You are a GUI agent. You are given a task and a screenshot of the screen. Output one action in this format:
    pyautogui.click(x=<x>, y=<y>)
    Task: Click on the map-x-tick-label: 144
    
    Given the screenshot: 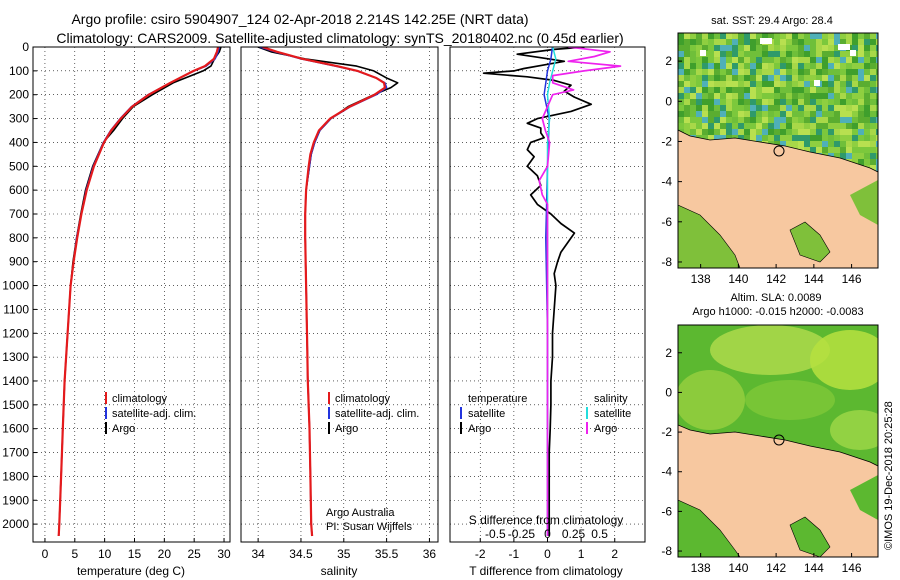 What is the action you would take?
    pyautogui.click(x=814, y=568)
    